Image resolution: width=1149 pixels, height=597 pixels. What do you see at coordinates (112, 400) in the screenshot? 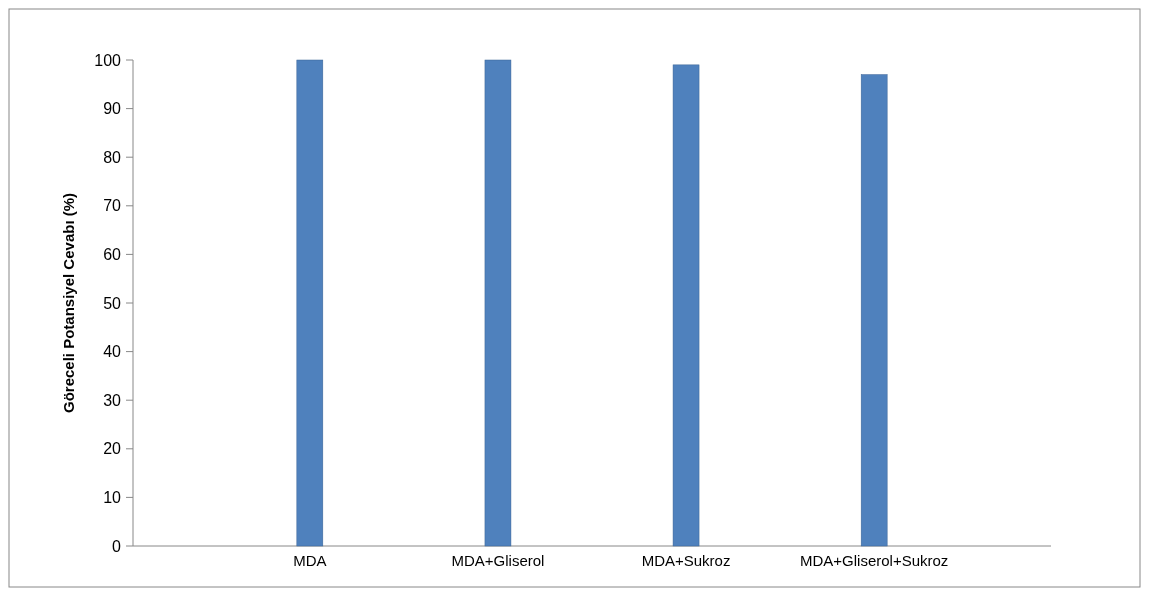
I see `y-tick-label: 30` at bounding box center [112, 400].